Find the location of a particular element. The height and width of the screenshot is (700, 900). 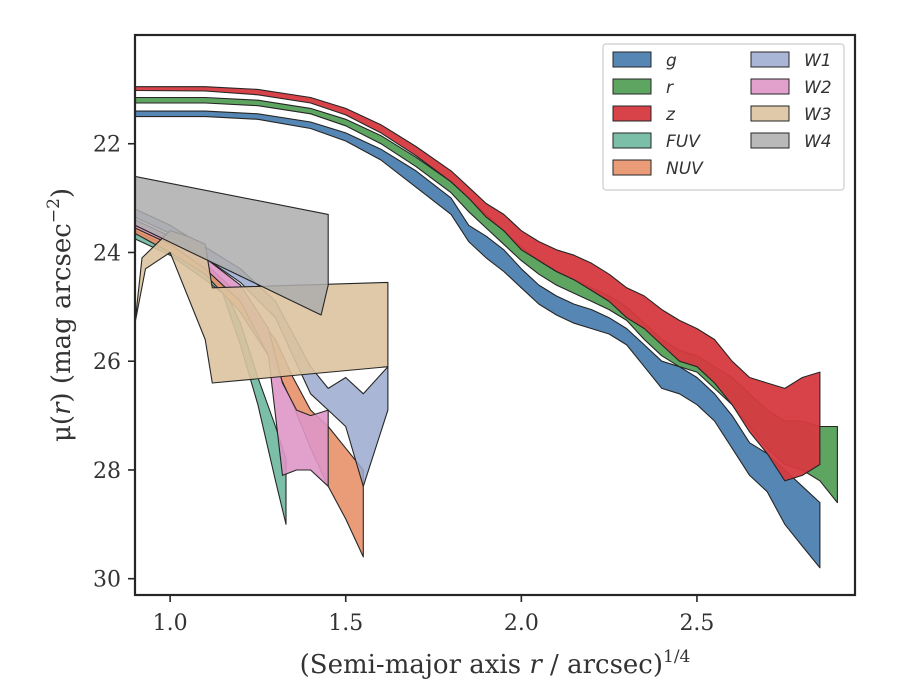

x-axis: 1.0 1.5 2.0 2.5 is located at coordinates (433, 615).